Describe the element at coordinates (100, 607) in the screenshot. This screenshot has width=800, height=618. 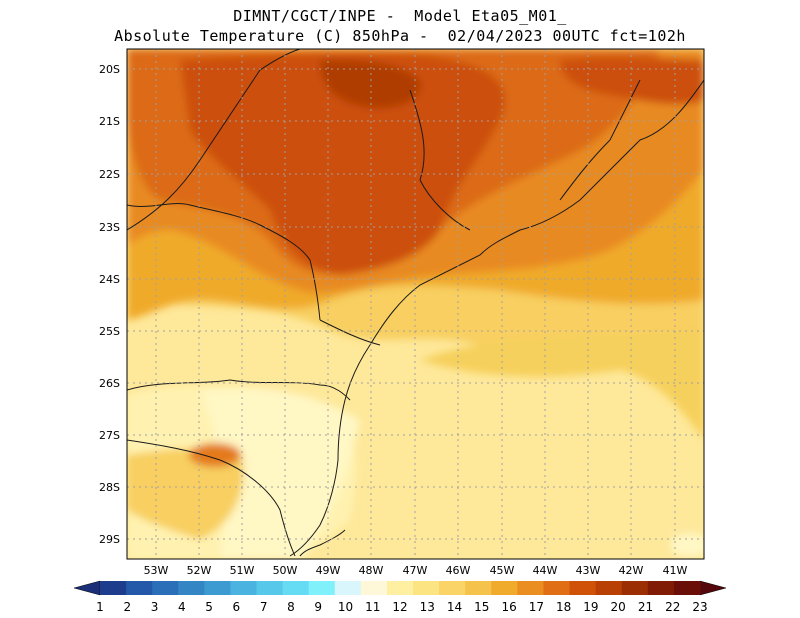
I see `colorbar-label: 1` at that location.